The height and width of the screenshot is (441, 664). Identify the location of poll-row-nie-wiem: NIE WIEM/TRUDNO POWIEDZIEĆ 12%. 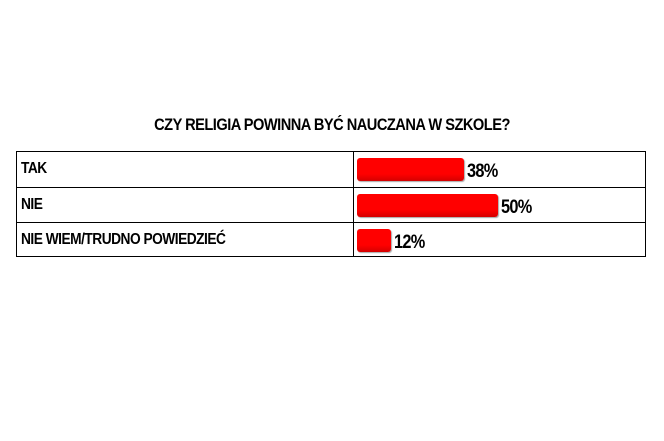
(331, 240).